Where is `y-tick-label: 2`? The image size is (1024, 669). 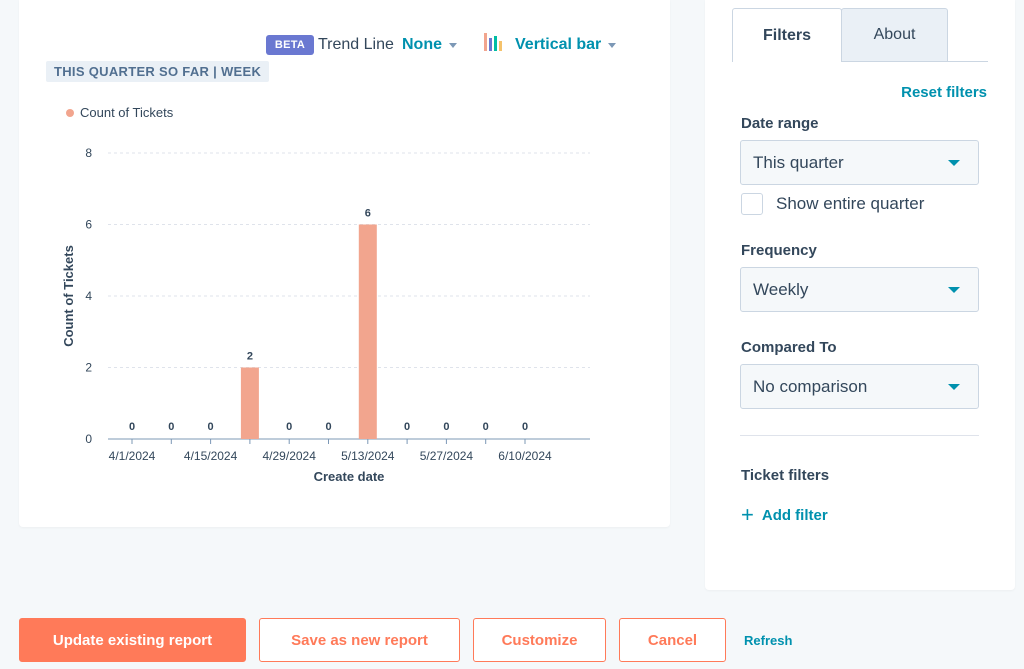 y-tick-label: 2 is located at coordinates (88, 368).